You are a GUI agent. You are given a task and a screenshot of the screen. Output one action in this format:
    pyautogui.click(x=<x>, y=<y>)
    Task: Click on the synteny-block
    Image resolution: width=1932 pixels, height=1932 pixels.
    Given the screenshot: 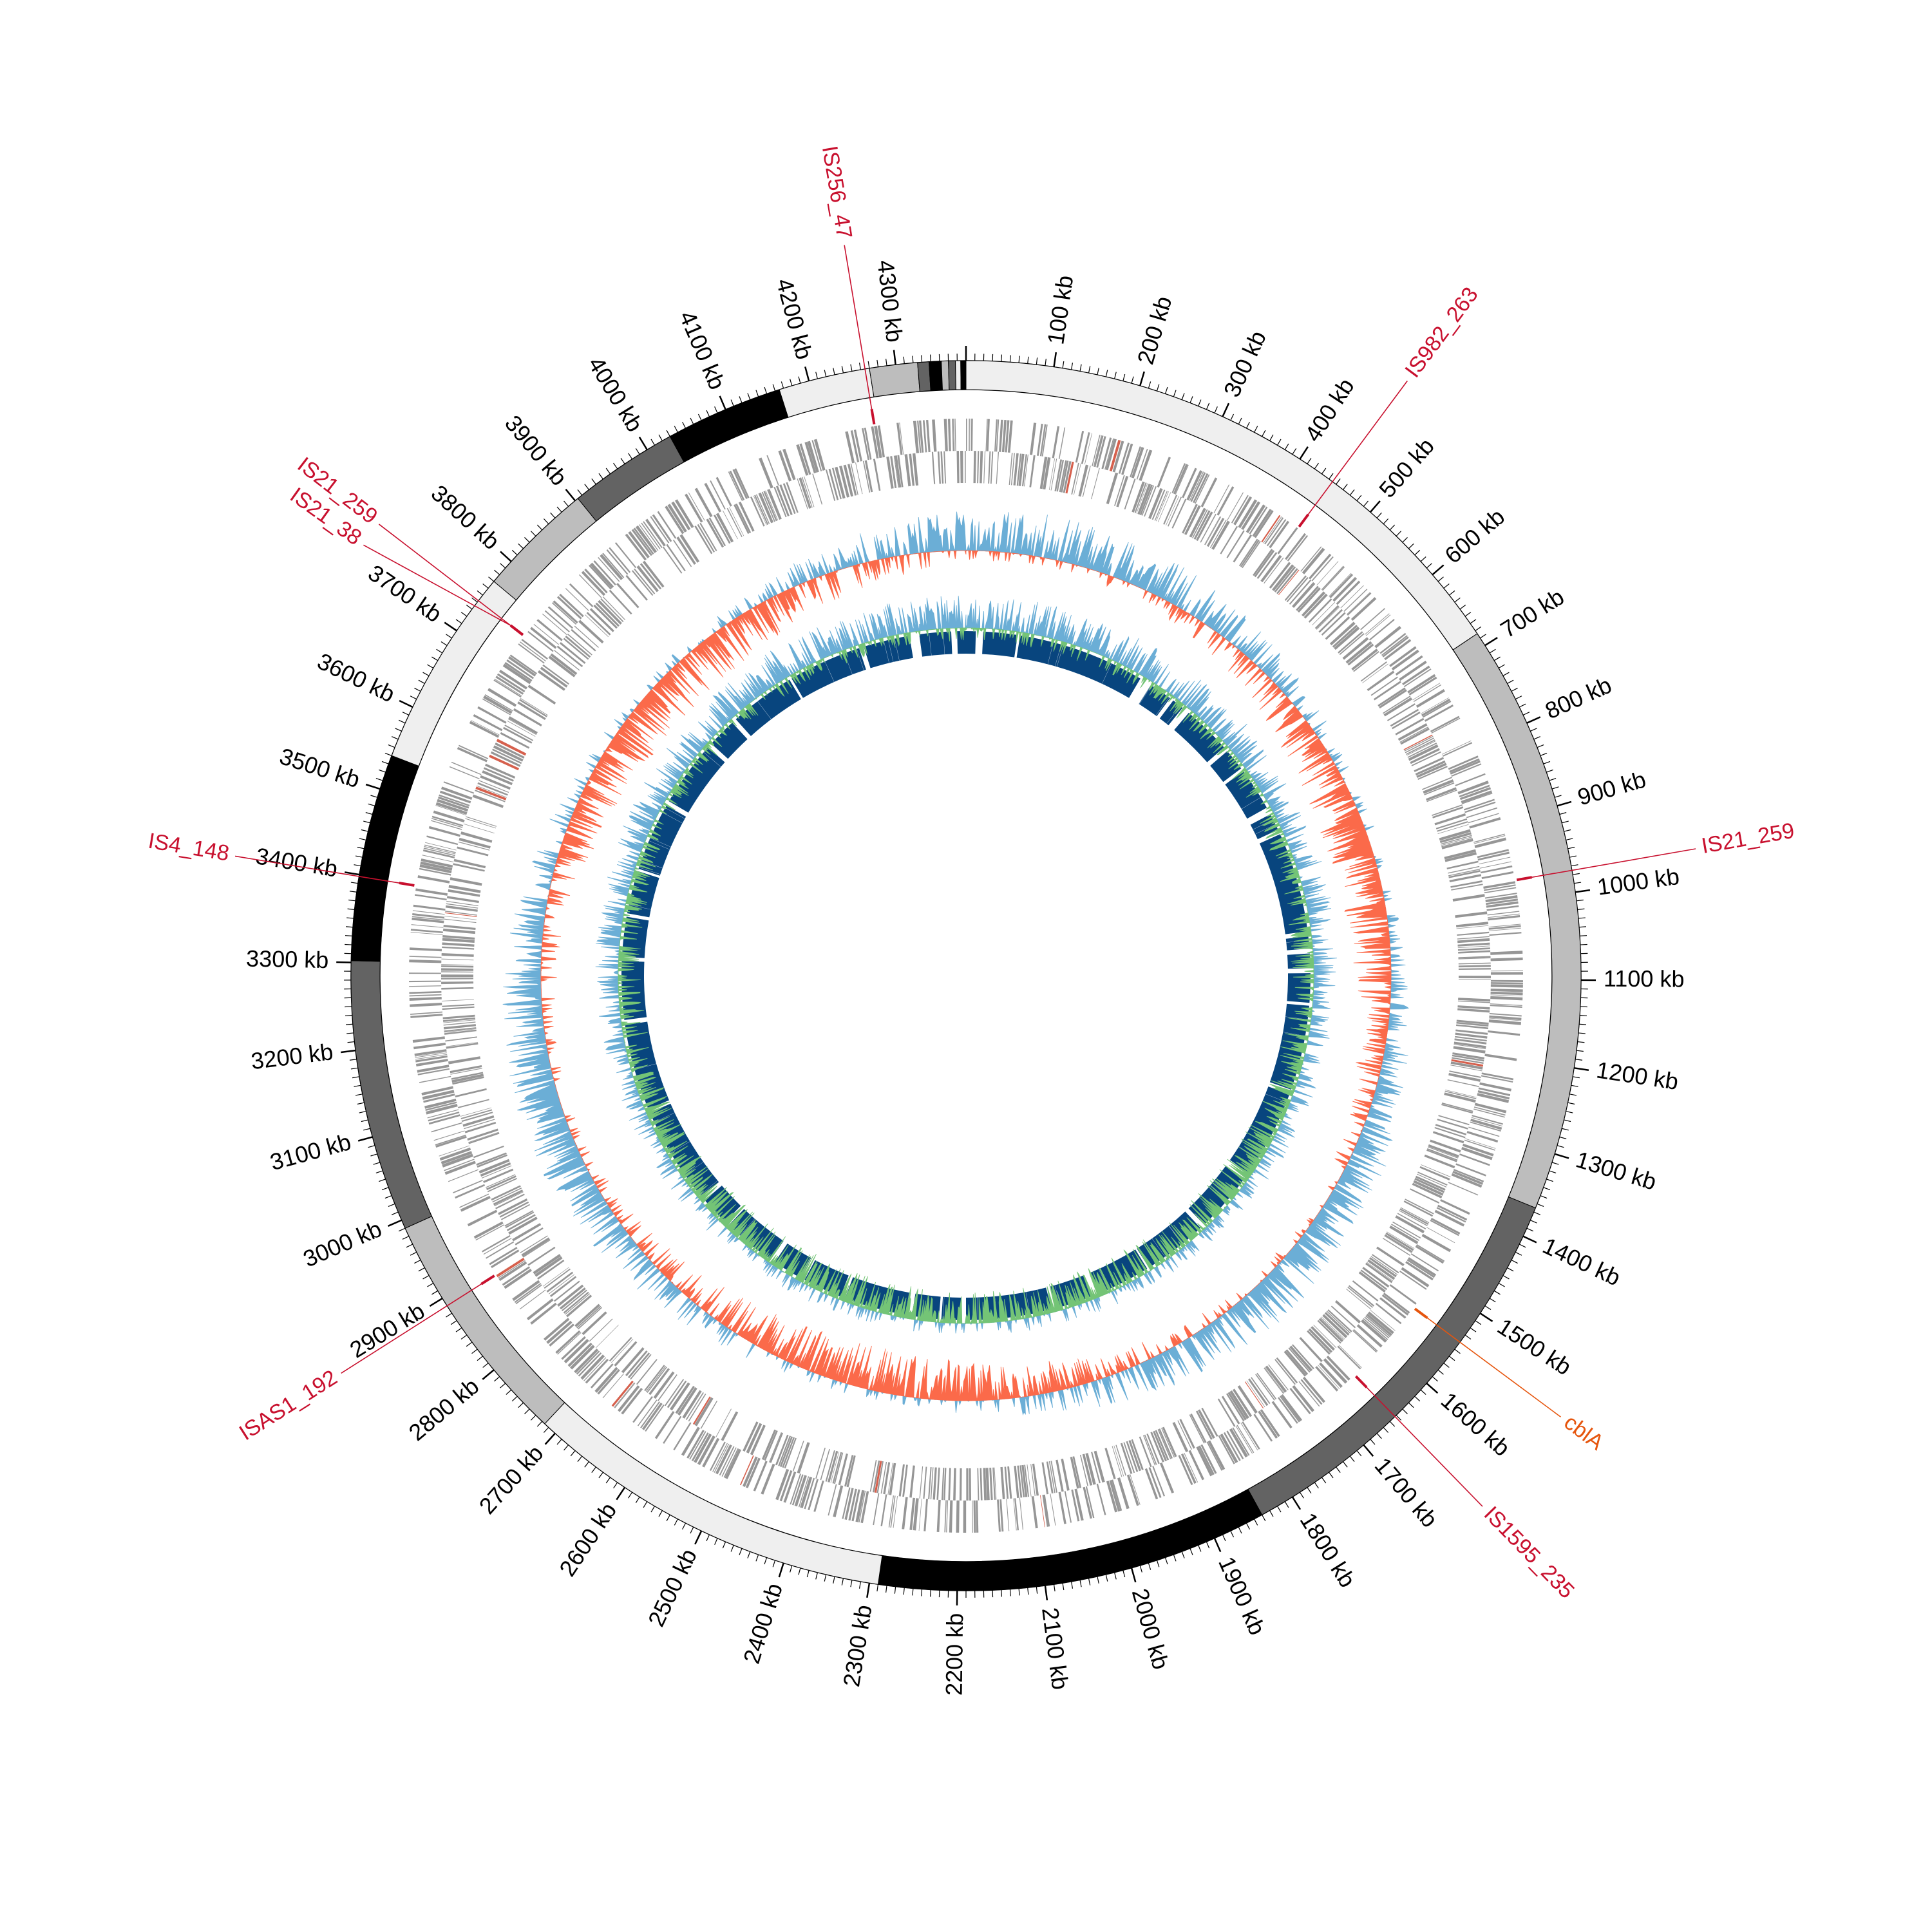 What is the action you would take?
    pyautogui.click(x=662, y=841)
    